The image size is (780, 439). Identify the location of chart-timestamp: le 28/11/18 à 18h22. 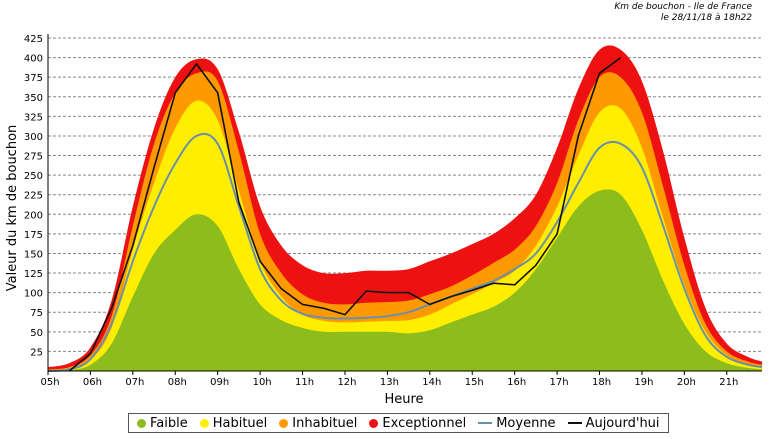
(706, 18).